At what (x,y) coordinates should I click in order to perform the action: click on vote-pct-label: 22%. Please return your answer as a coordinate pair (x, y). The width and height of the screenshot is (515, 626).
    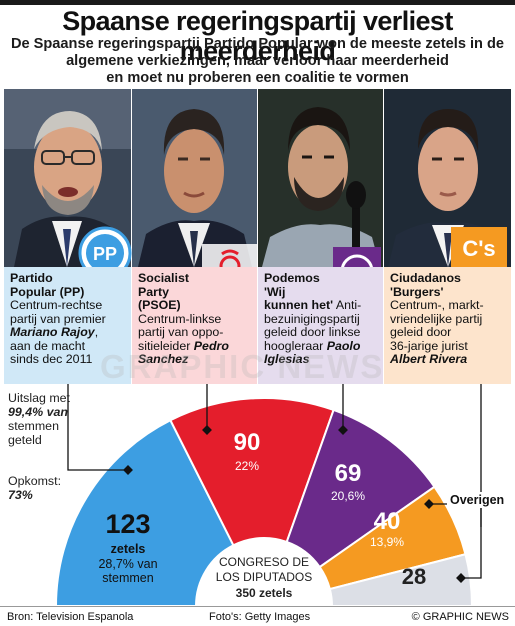
    Looking at the image, I should click on (247, 466).